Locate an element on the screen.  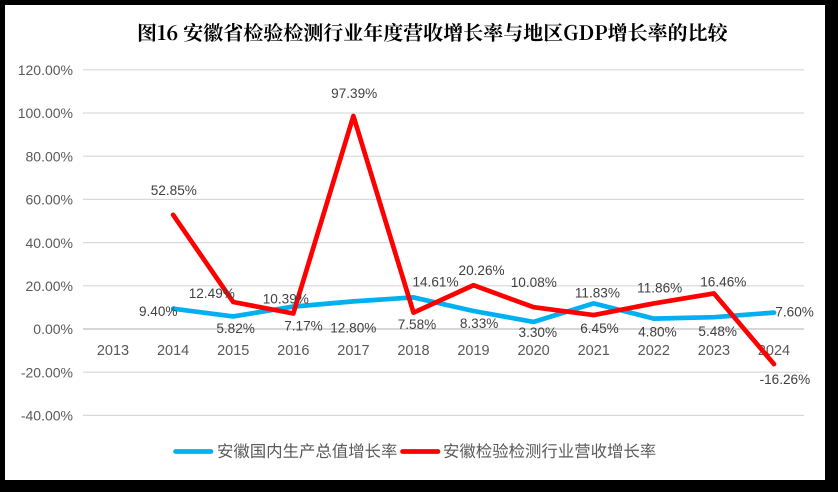
svg-text: 60.00% is located at coordinates (49, 200).